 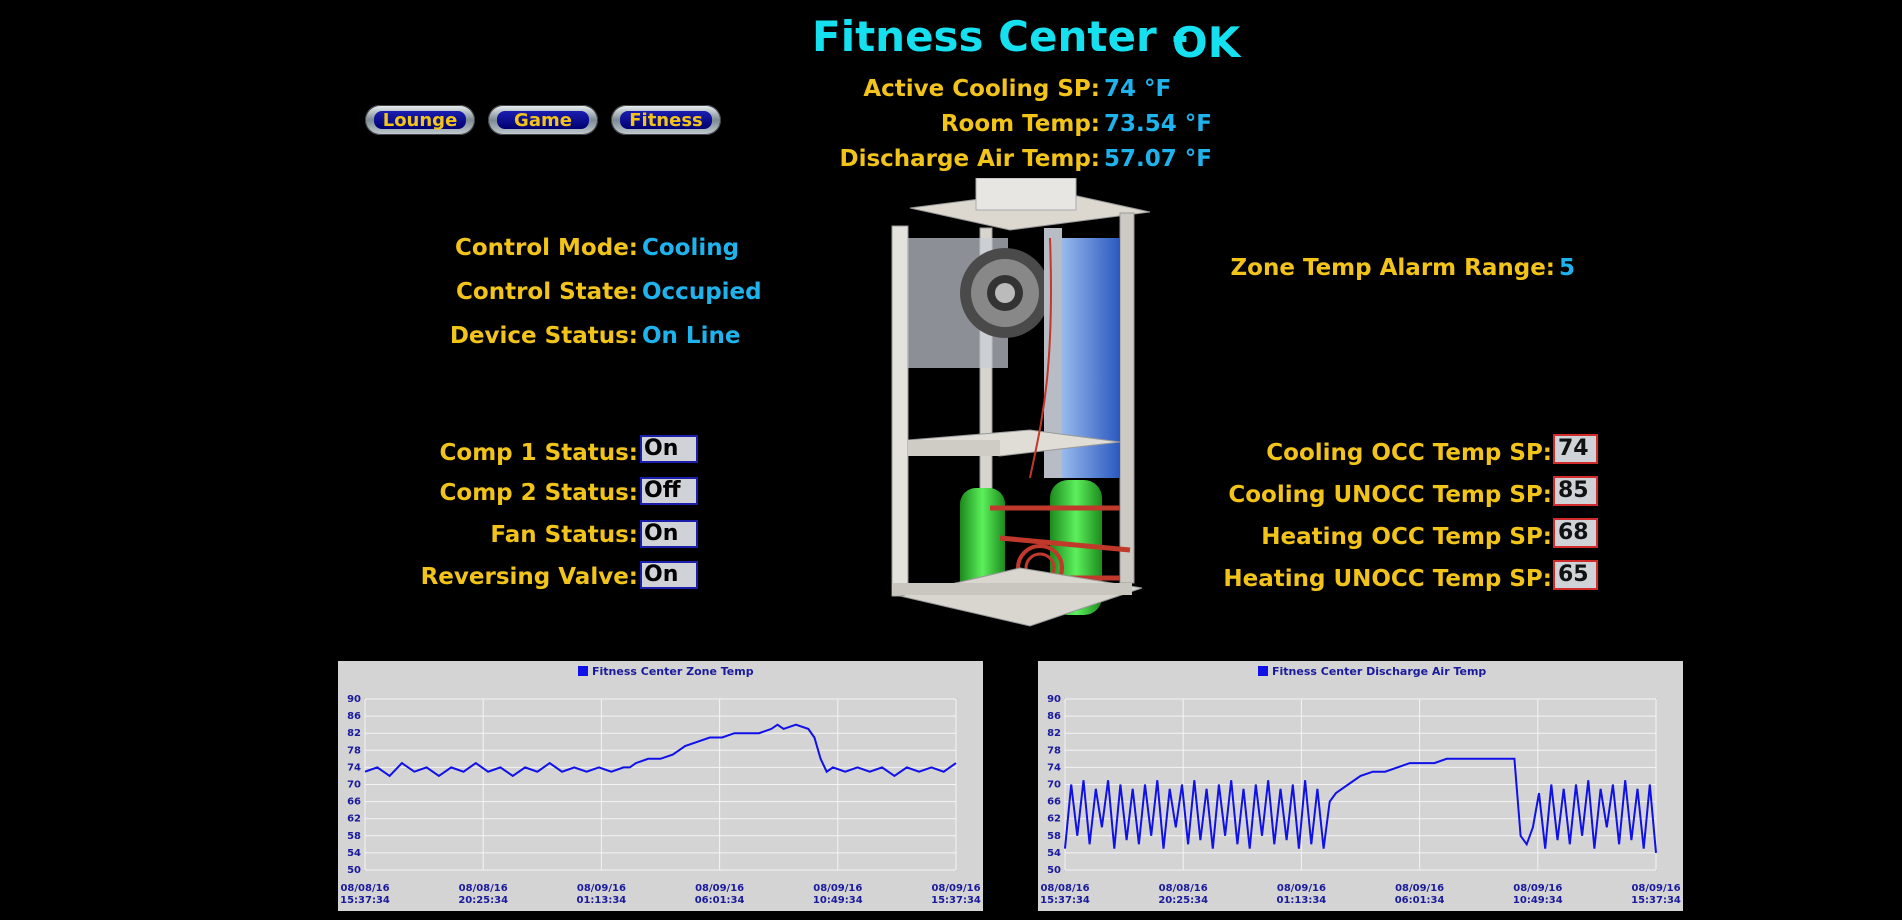 I want to click on device-status-label: Device Status:, so click(x=543, y=336).